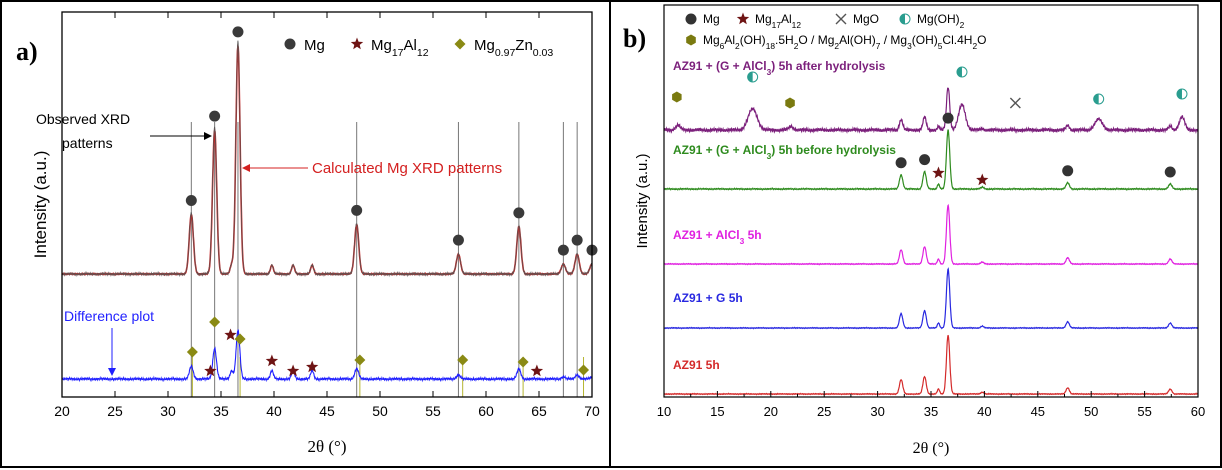 The width and height of the screenshot is (1222, 470). I want to click on panel-label-a: a), so click(27, 51).